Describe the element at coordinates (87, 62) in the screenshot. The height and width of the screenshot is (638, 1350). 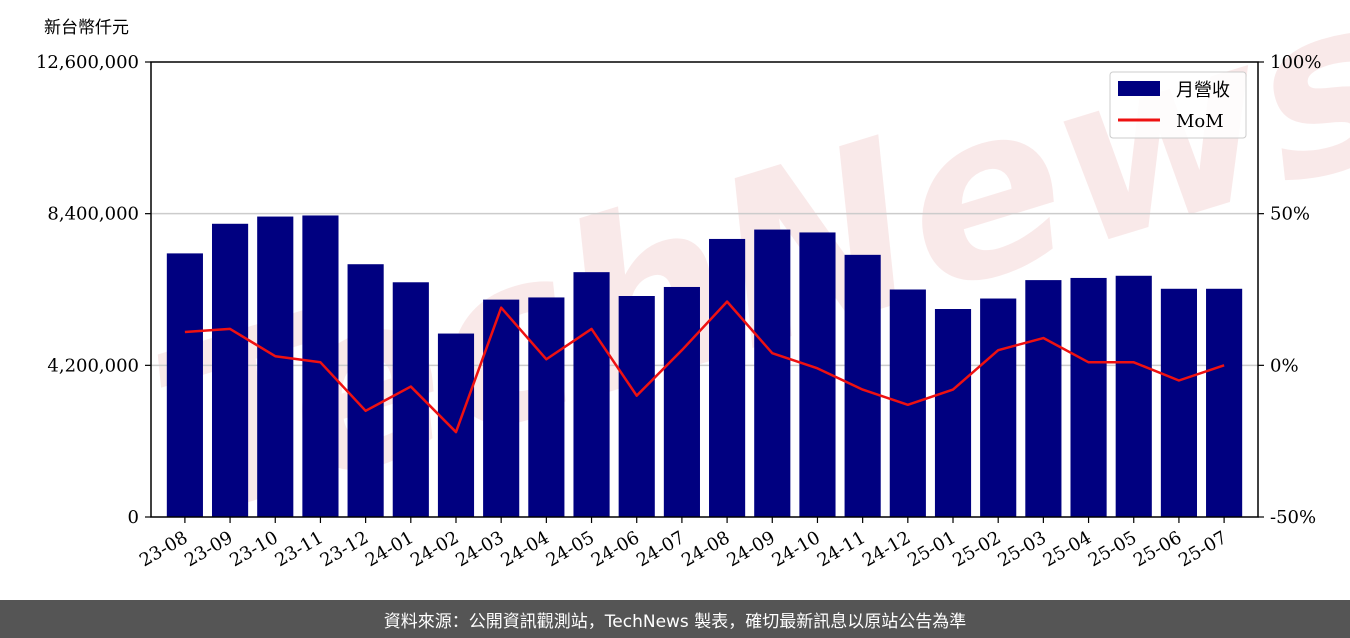
I see `left-tick-label: 12,600,000` at that location.